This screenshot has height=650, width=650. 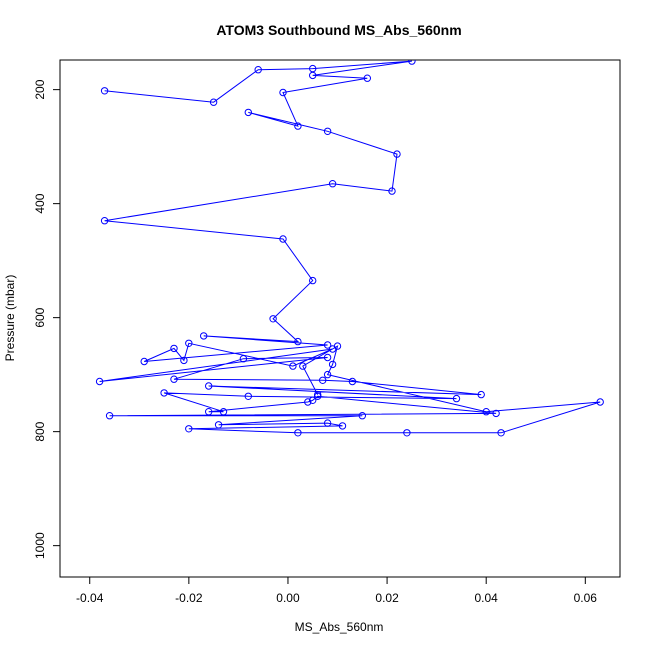 What do you see at coordinates (40, 89) in the screenshot?
I see `y-tick-label: 200` at bounding box center [40, 89].